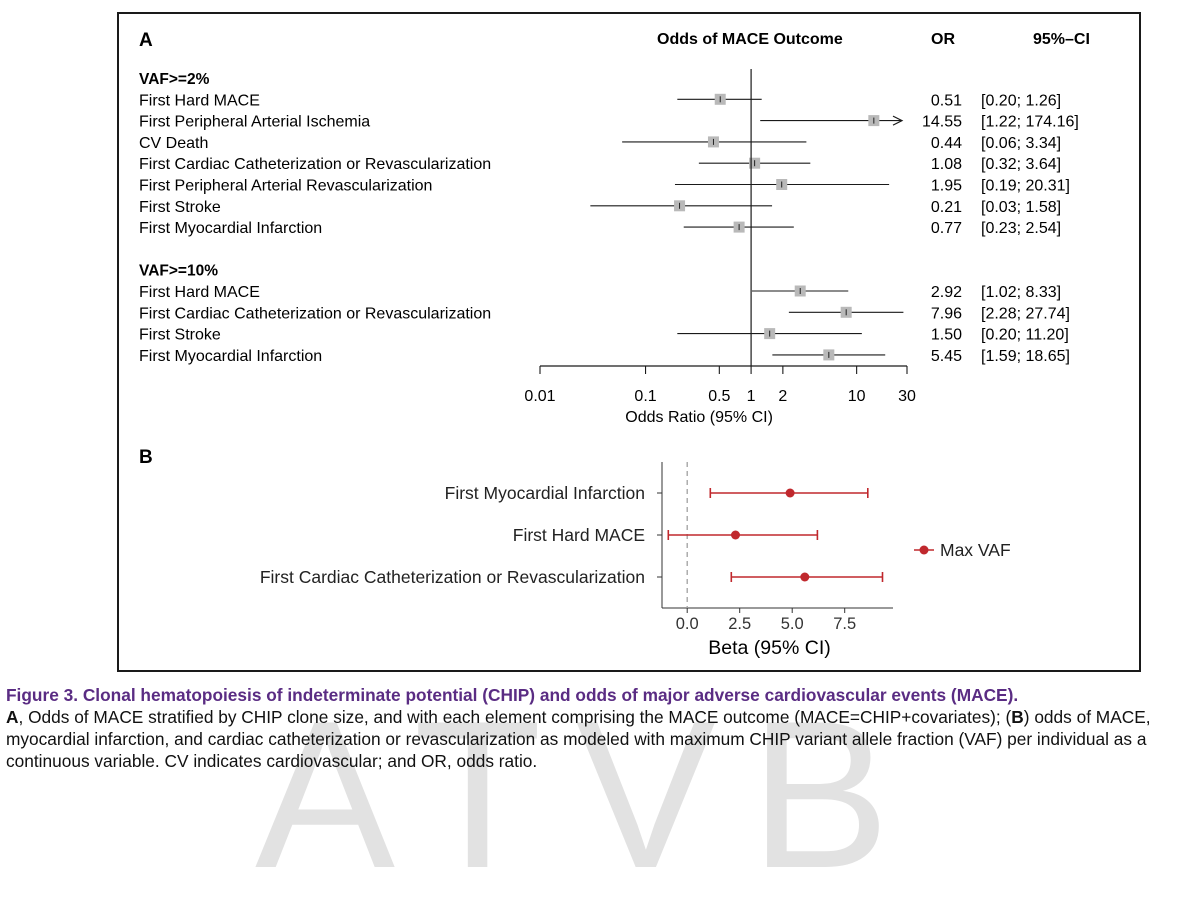 The width and height of the screenshot is (1200, 912). Describe the element at coordinates (844, 624) in the screenshot. I see `x-tick-label-b: 7.5` at that location.